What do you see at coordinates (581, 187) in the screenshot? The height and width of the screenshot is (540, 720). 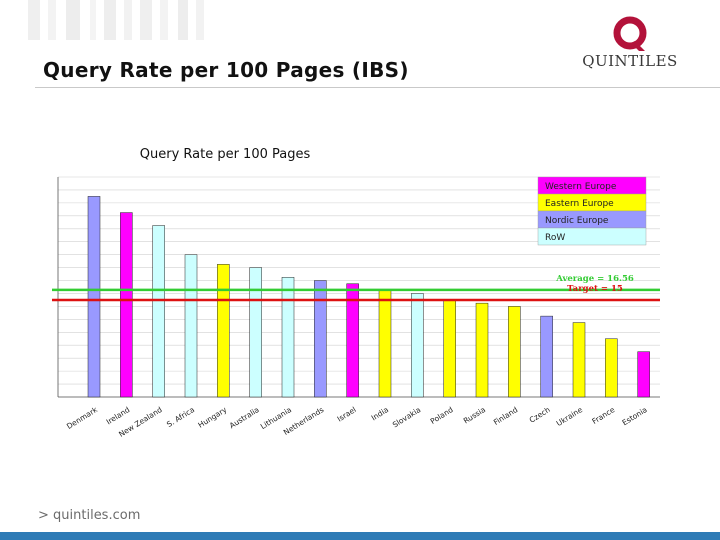 I see `legend-entry: Western Europe` at bounding box center [581, 187].